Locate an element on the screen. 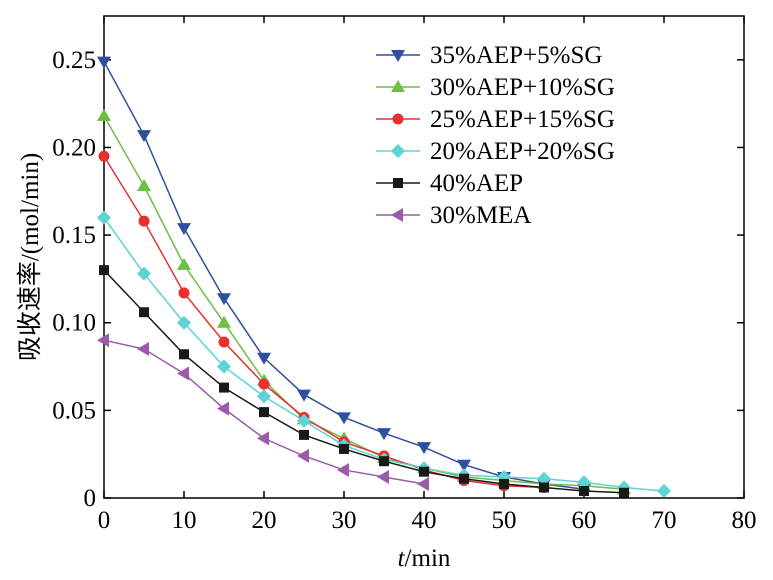 This screenshot has height=580, width=773. x-tick-label: 70 is located at coordinates (664, 520).